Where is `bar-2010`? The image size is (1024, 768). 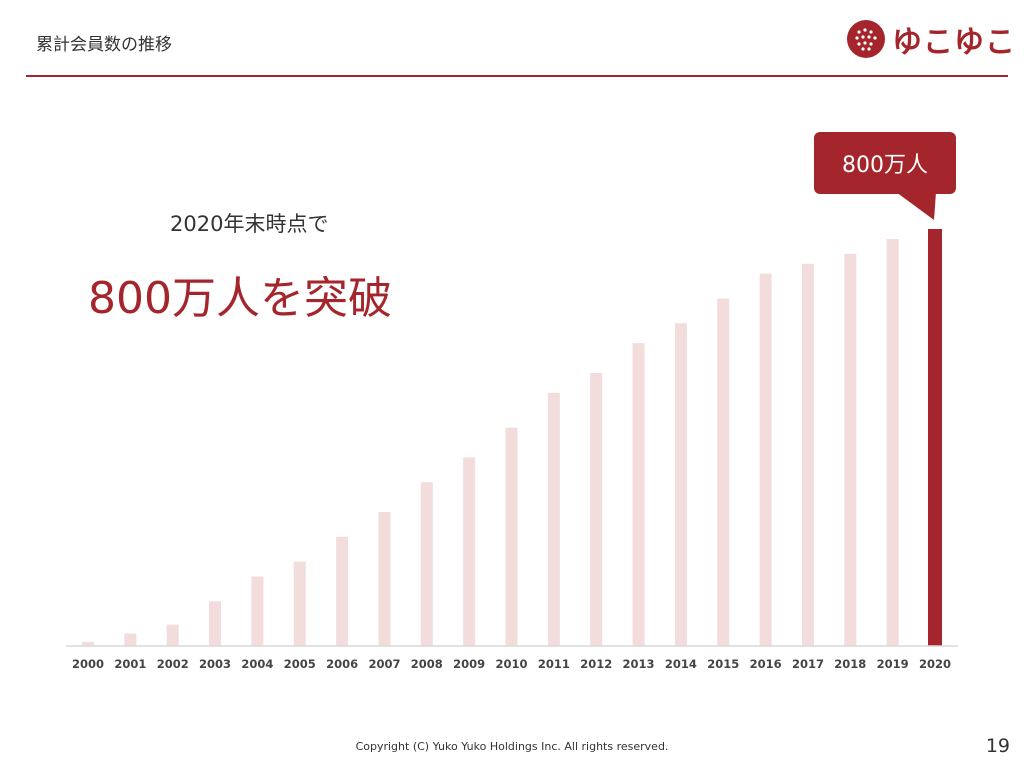 bar-2010 is located at coordinates (511, 536).